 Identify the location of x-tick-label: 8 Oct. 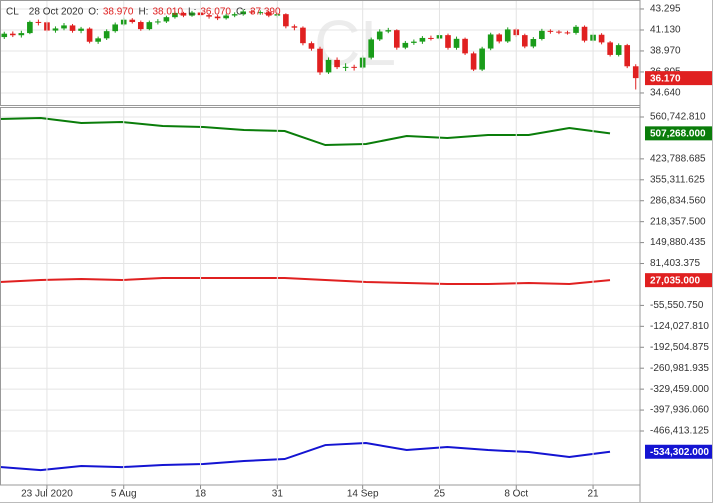
(516, 494).